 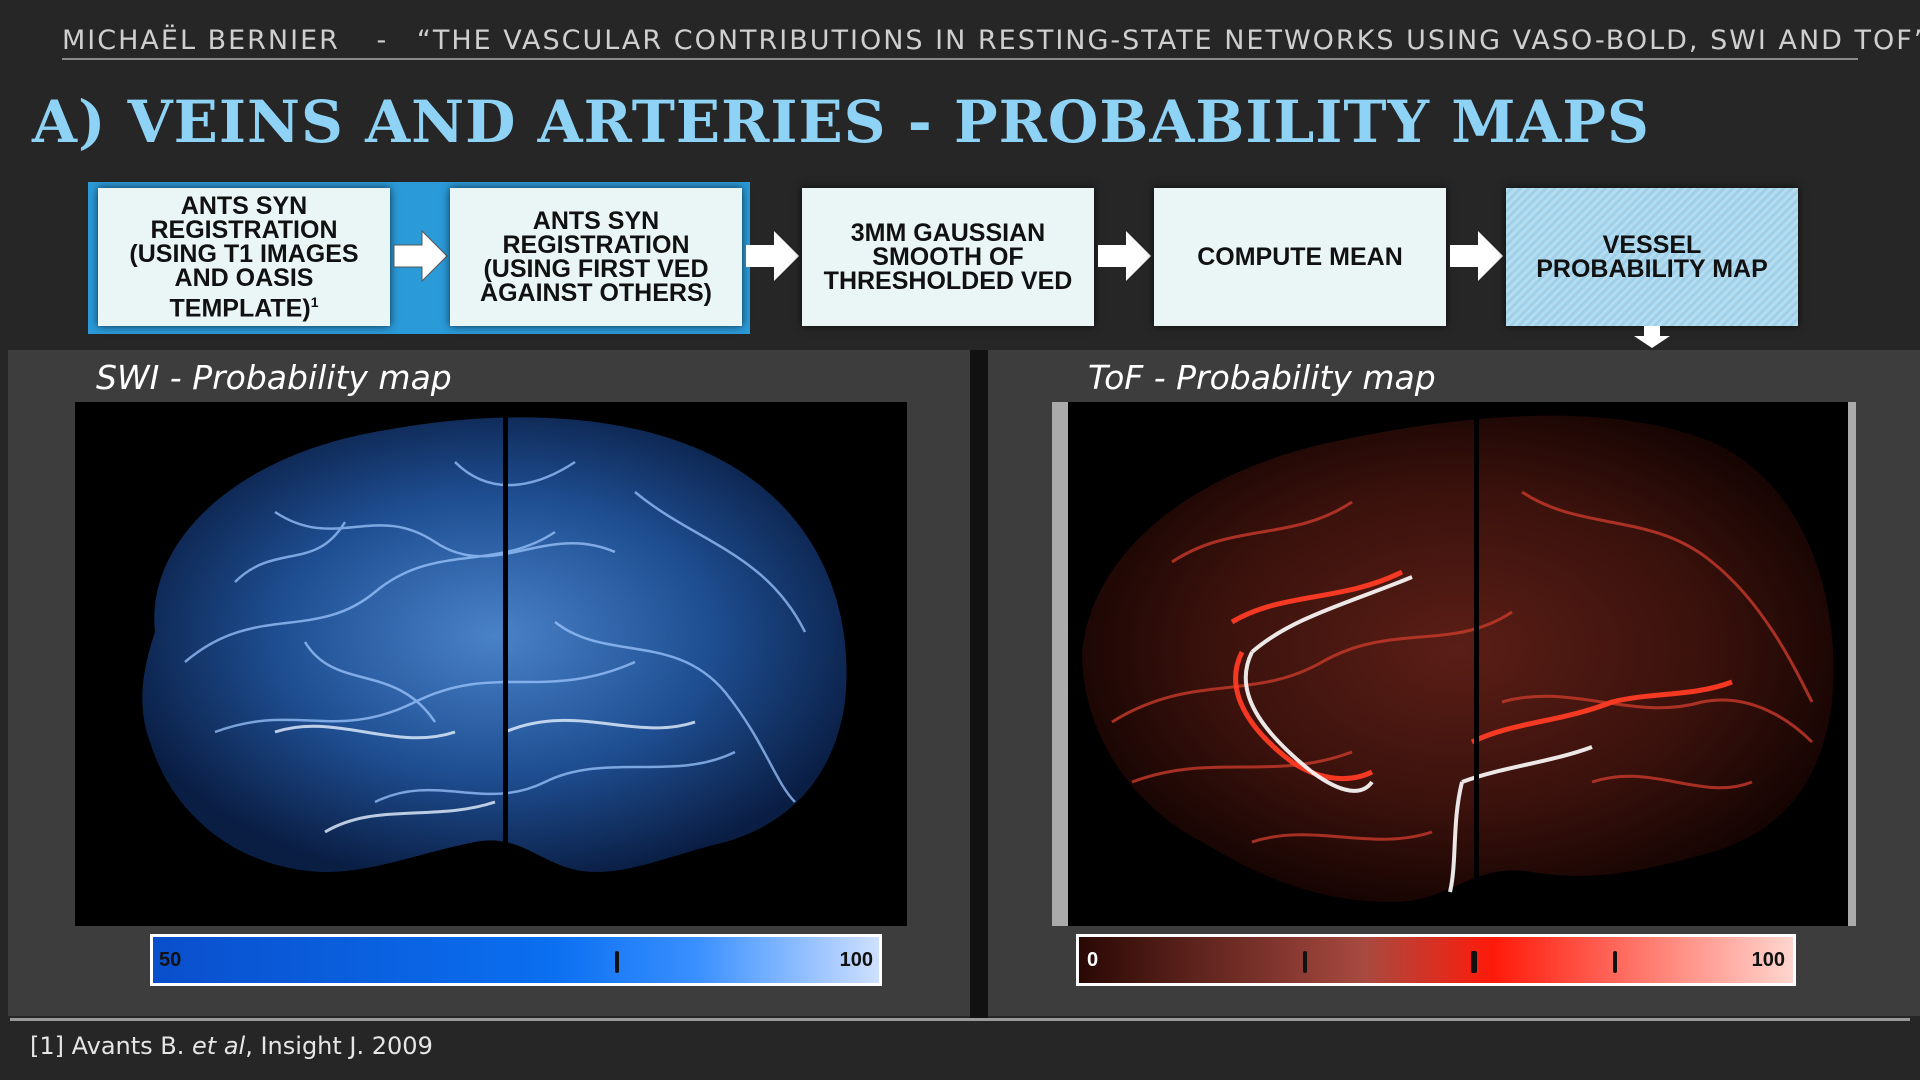 I want to click on tof-colorbar: 0 100, so click(x=1436, y=960).